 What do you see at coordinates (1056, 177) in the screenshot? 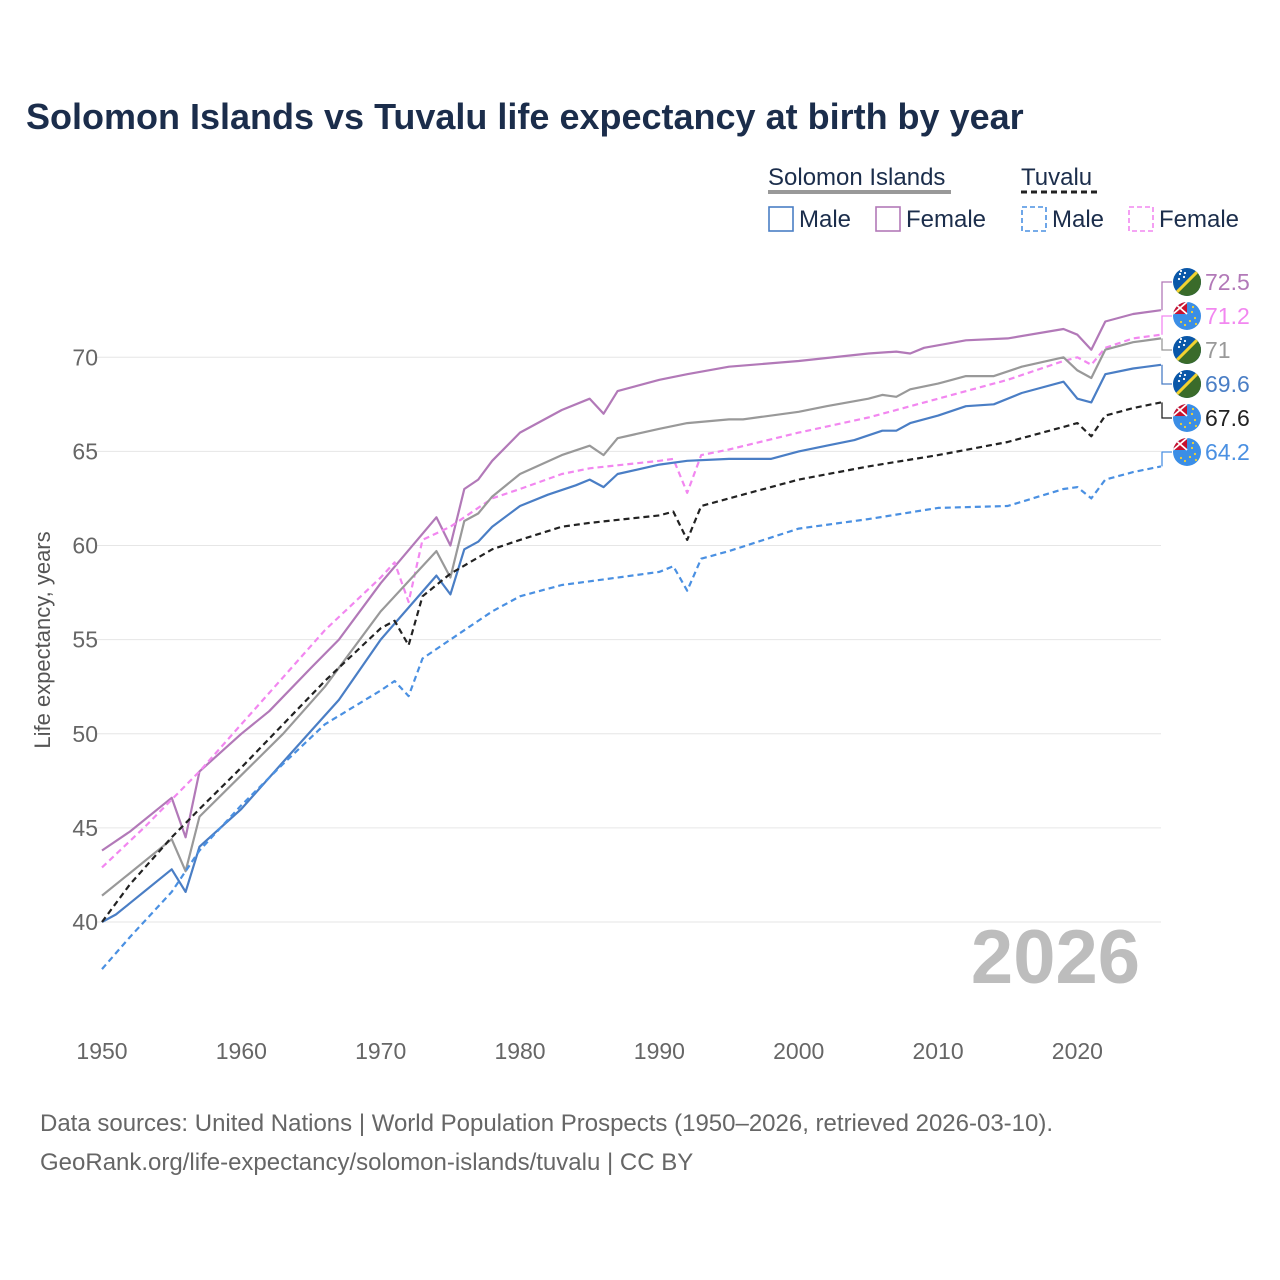
I see `legend-group-tuvalu-label: Tuvalu` at bounding box center [1056, 177].